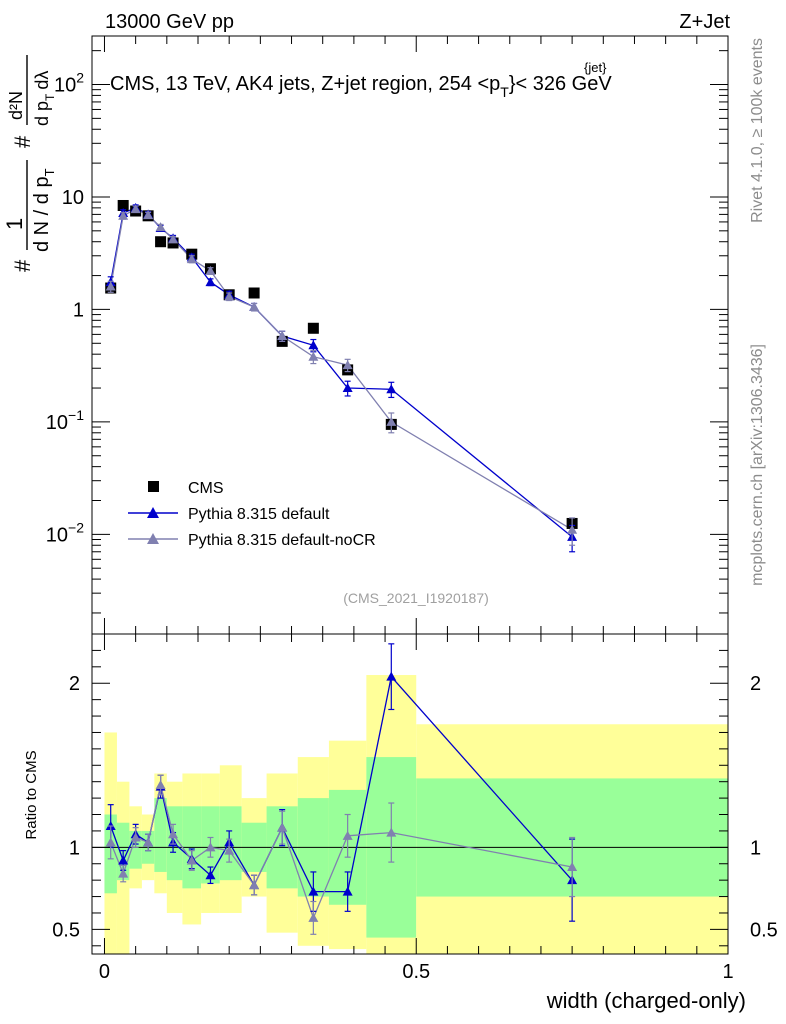 The image size is (786, 1024). Describe the element at coordinates (153, 486) in the screenshot. I see `legend-marker-cms` at that location.